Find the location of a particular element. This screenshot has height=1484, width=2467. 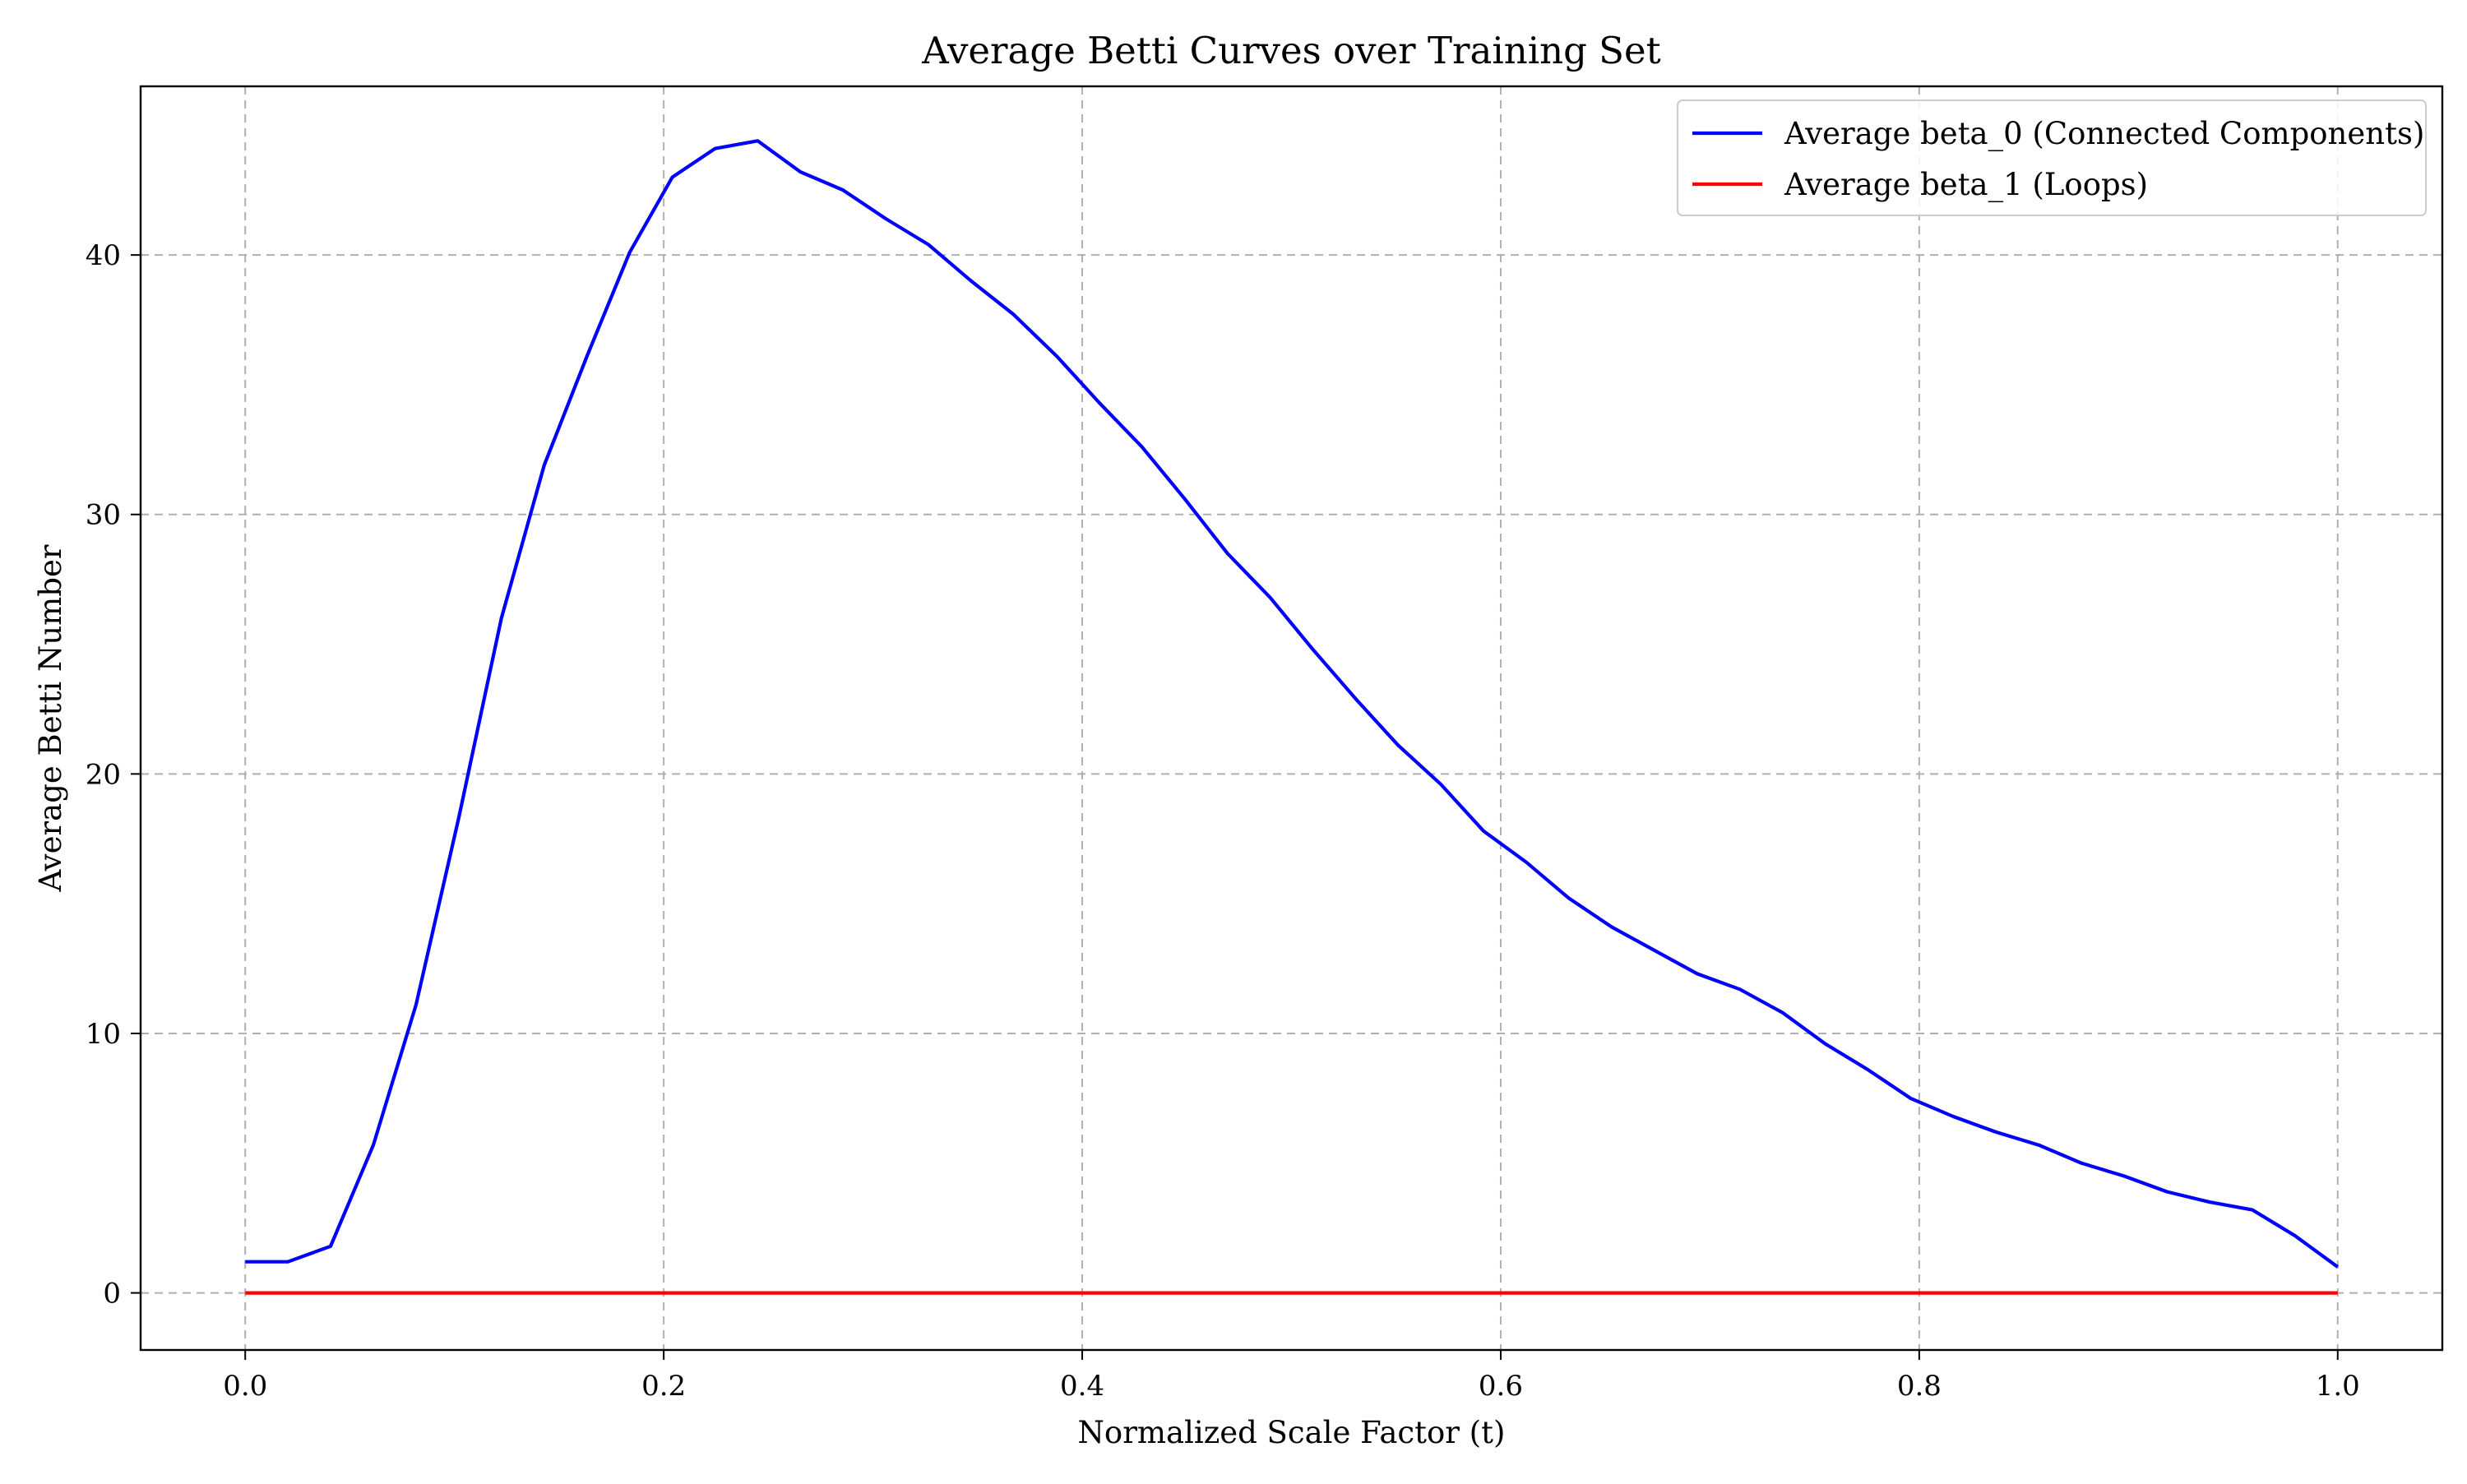

x-tick-label: 0.2 is located at coordinates (664, 1387).